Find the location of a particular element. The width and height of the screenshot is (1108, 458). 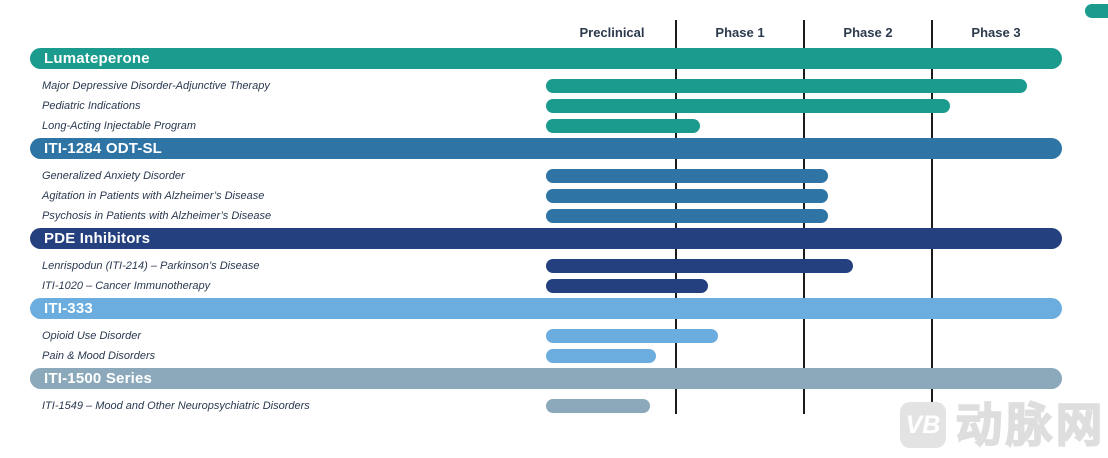

program-label: Generalized Anxiety Disorder is located at coordinates (113, 176).